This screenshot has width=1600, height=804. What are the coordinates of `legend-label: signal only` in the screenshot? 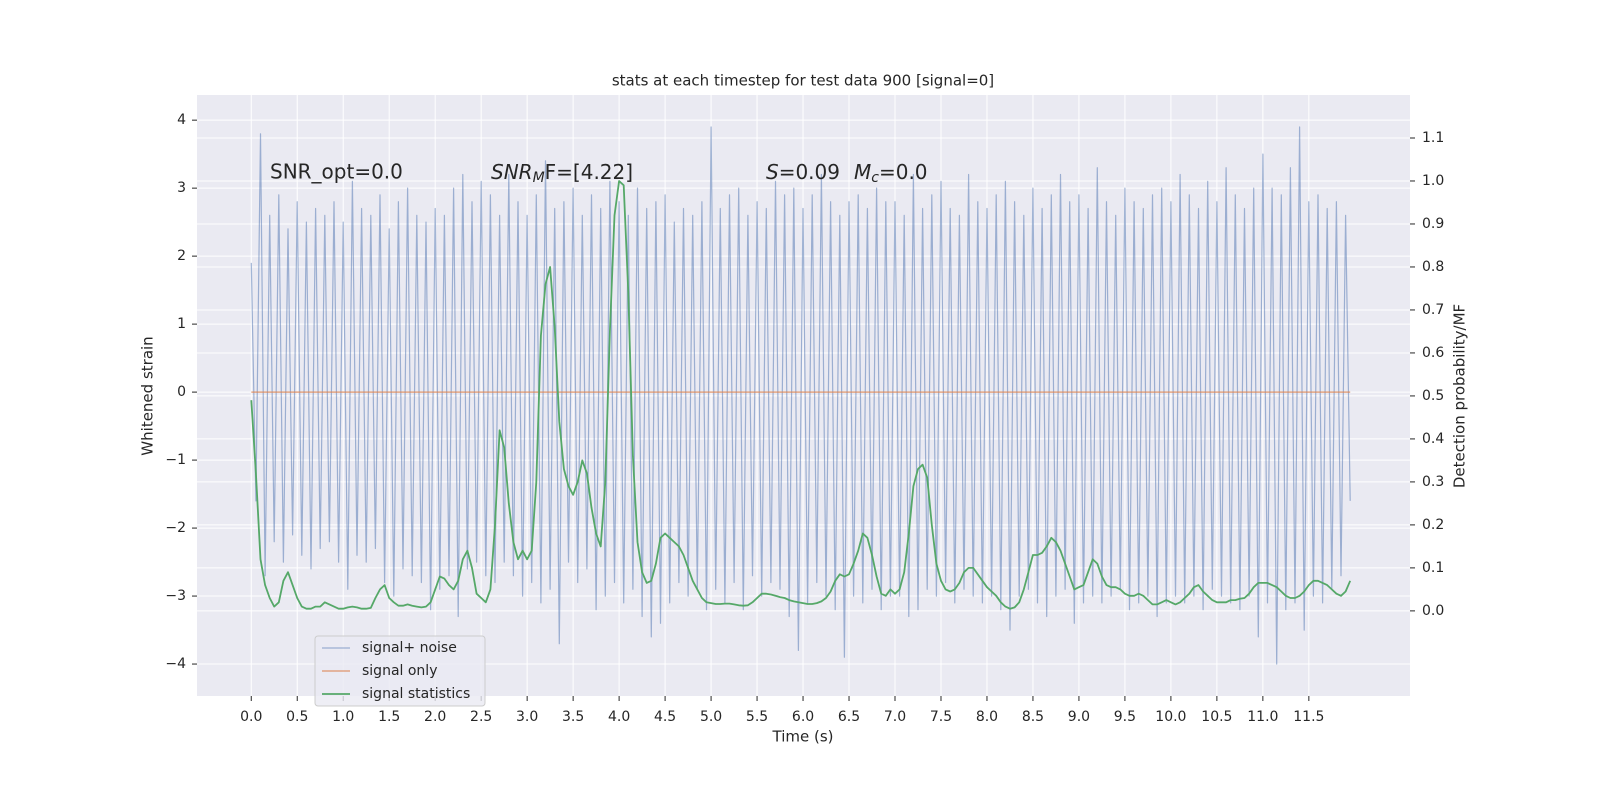 It's located at (399, 671).